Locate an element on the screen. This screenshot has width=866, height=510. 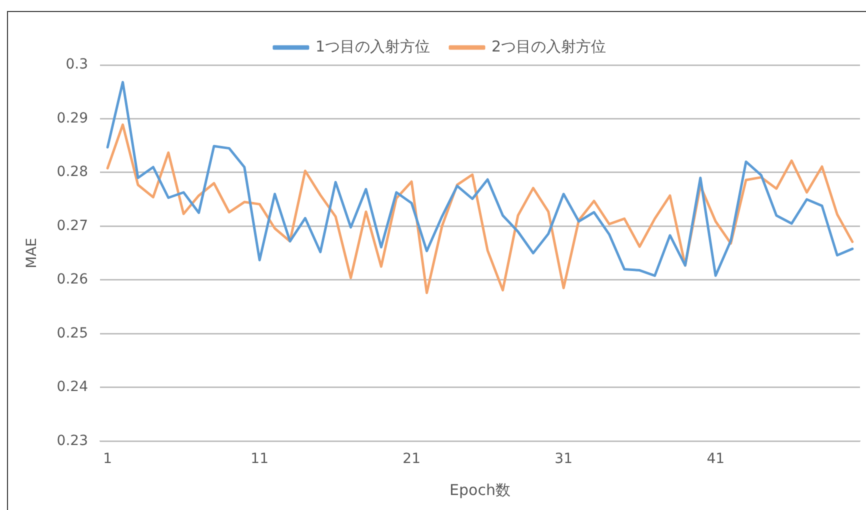
x-tick-label: 21 is located at coordinates (411, 459).